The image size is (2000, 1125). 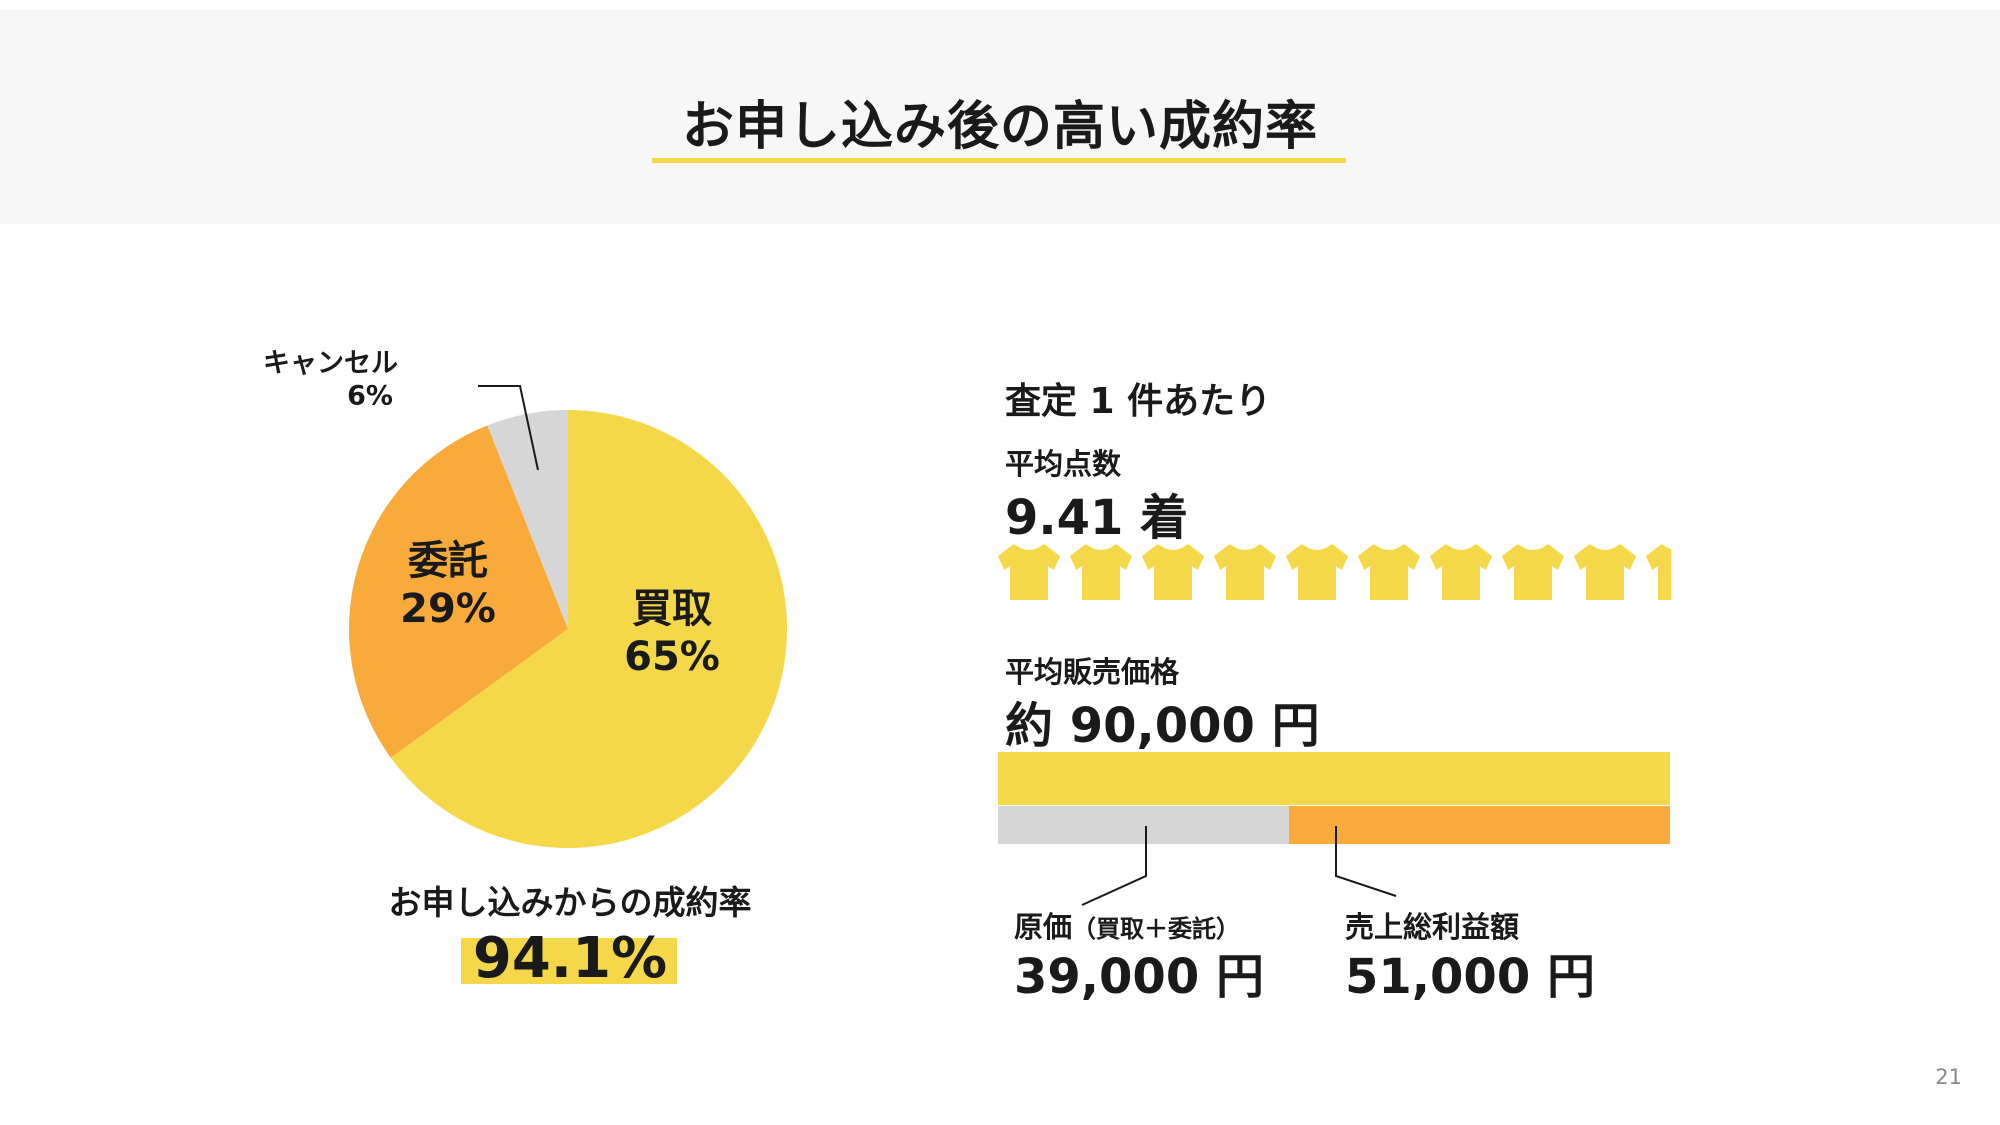 I want to click on pie-slice-value: 6%, so click(x=370, y=395).